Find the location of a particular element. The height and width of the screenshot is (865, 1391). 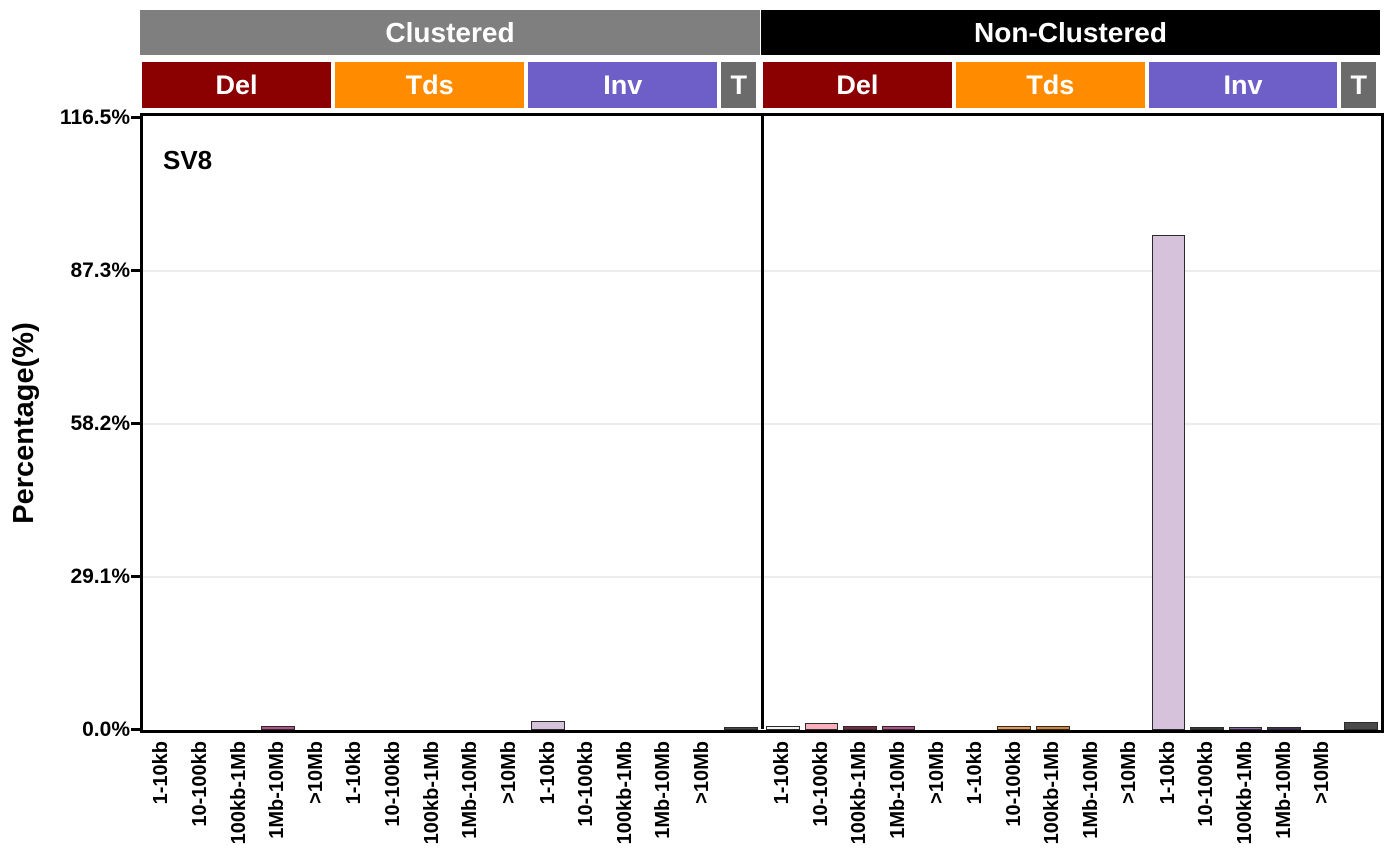

cluster-header-clustered: Clustered is located at coordinates (450, 32).